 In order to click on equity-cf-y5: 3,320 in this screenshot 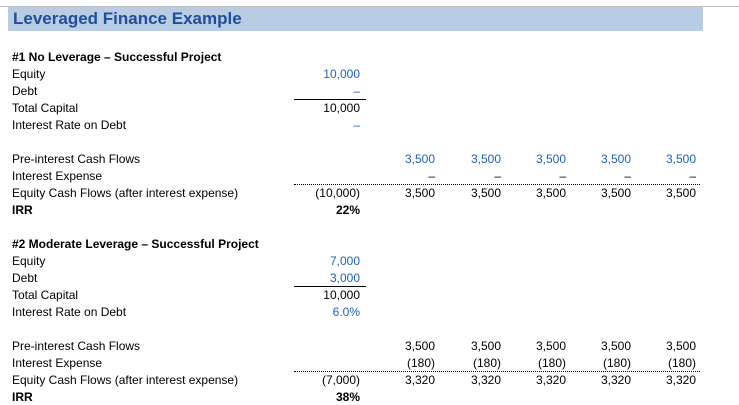, I will do `click(680, 380)`.